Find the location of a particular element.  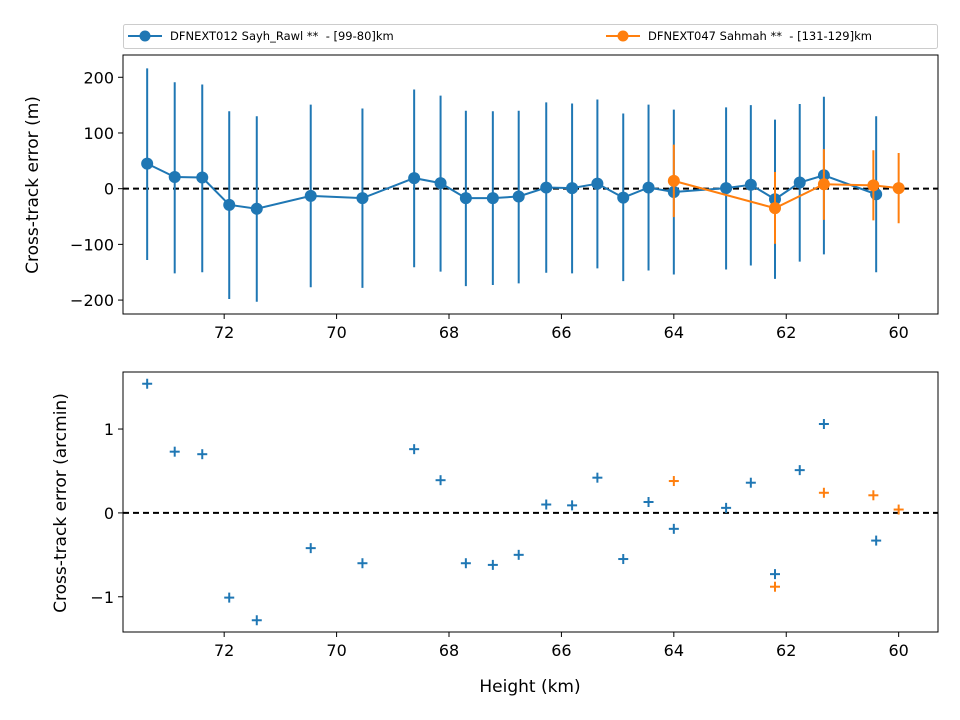

legend-label-series1: DFNEXT012 Sayh_Rawl ** - [99-80]km is located at coordinates (282, 36).